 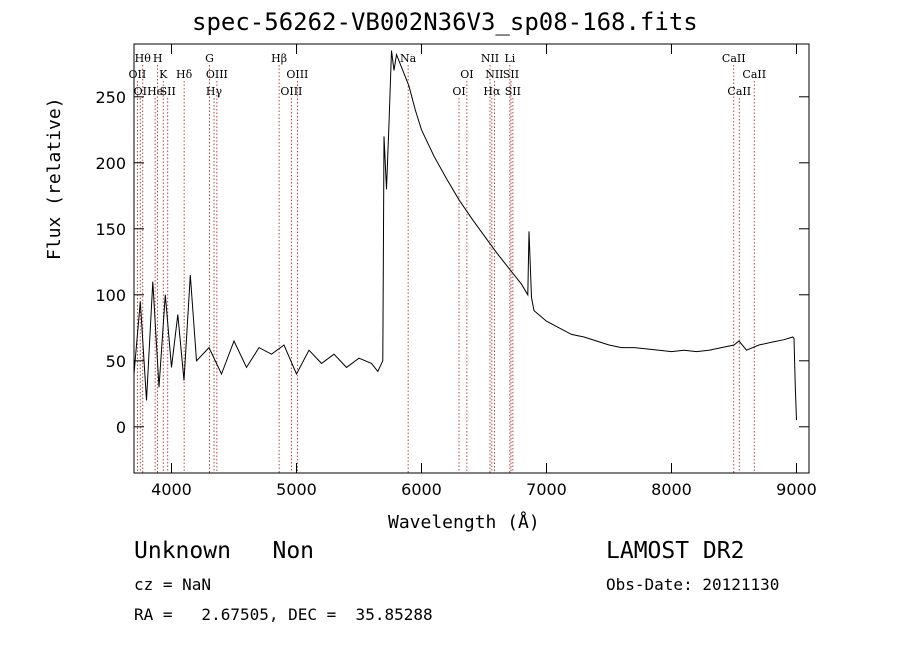 What do you see at coordinates (693, 584) in the screenshot?
I see `observation-date: Obs-Date: 20121130` at bounding box center [693, 584].